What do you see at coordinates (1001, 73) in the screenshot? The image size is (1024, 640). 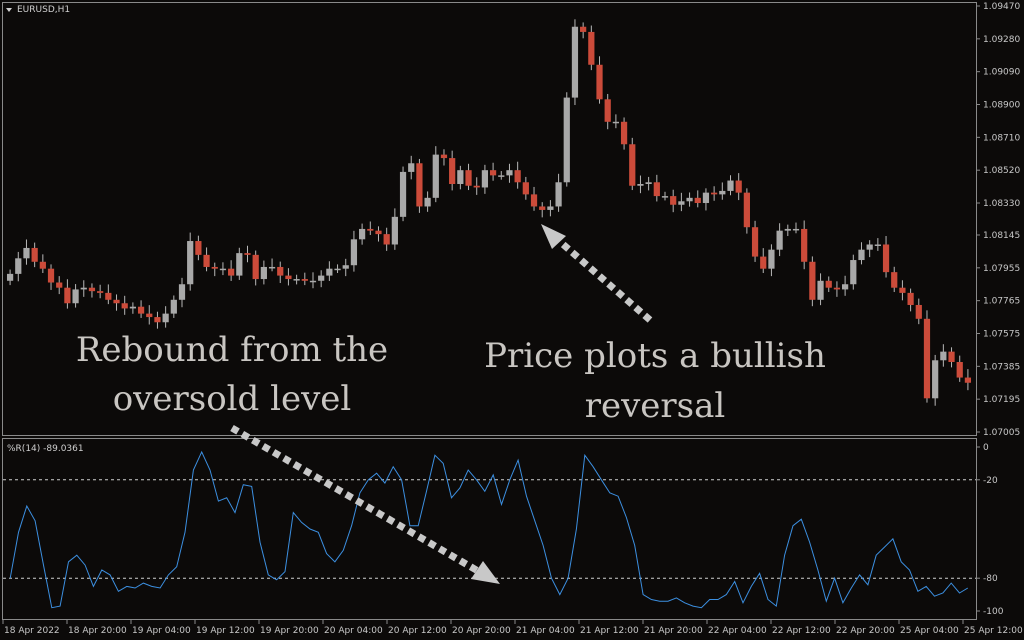 I see `price-tick-label: 1.09090` at bounding box center [1001, 73].